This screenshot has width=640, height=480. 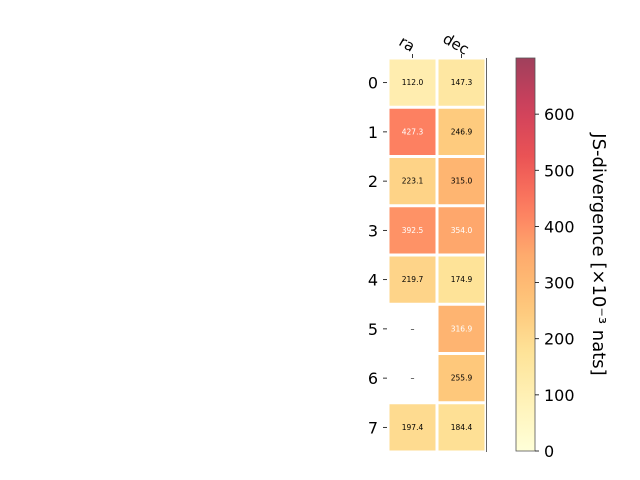 I want to click on cell-value-label: 315.0, so click(x=462, y=181).